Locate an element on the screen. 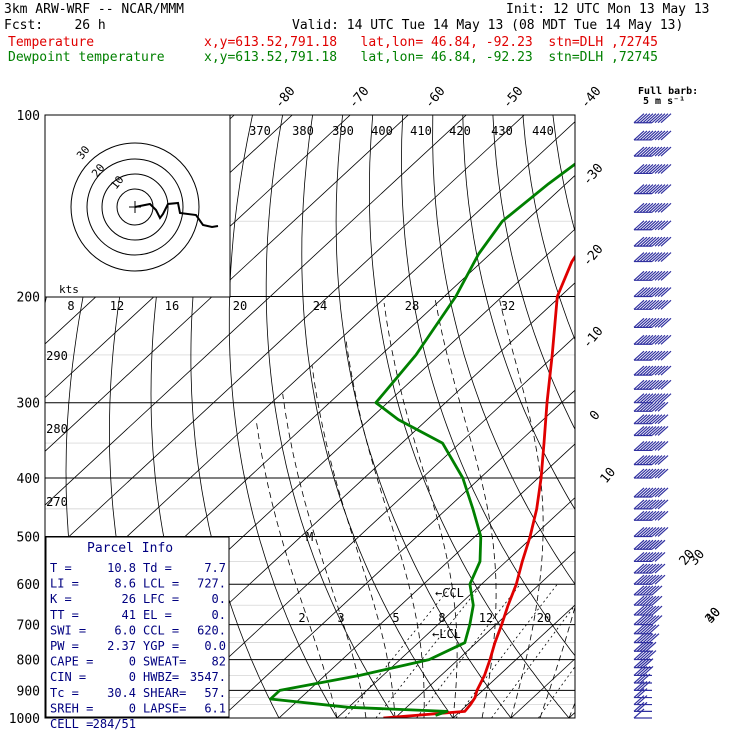 The width and height of the screenshot is (740, 740). hodograph-ring is located at coordinates (135, 207).